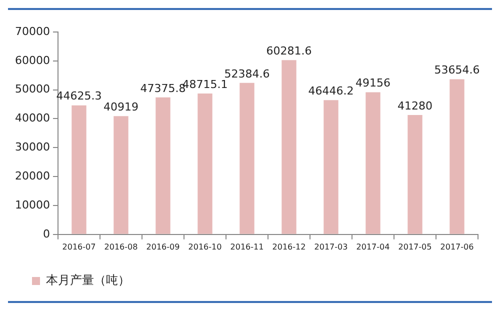  I want to click on legend-label: 本月产量（吨）, so click(88, 280).